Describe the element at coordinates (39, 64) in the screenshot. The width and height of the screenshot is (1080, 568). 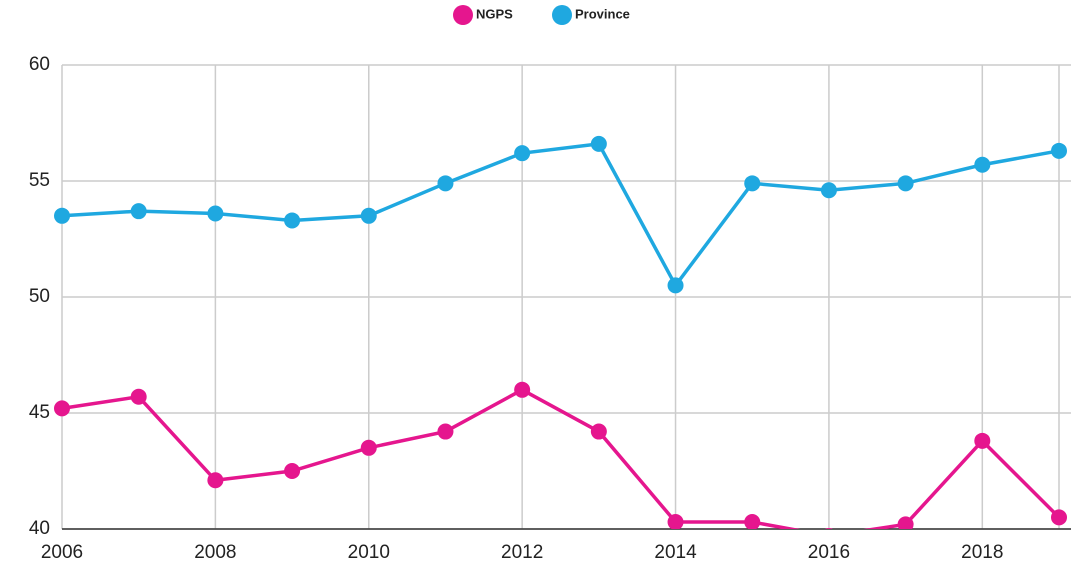
I see `y-tick-label: 60` at that location.